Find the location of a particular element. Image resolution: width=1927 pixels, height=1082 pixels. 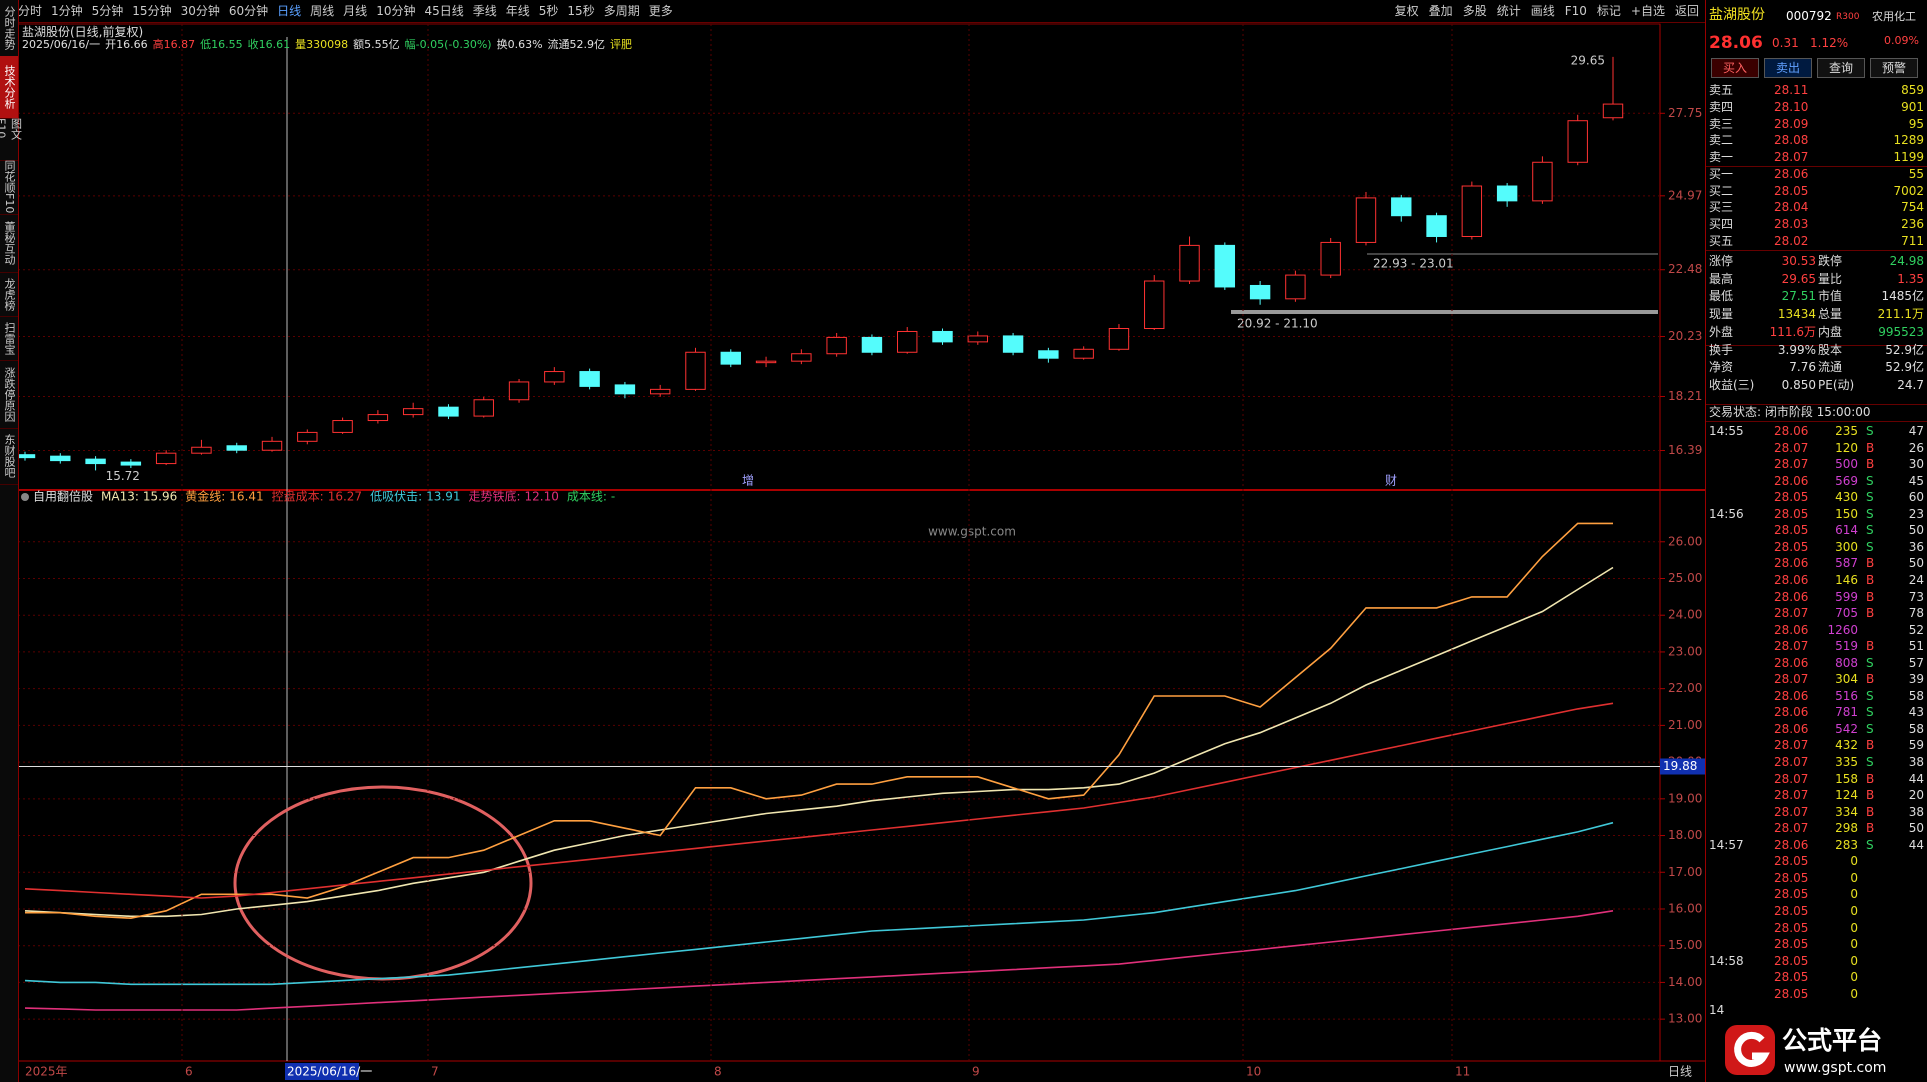

action-button: 卖出 is located at coordinates (1788, 68).